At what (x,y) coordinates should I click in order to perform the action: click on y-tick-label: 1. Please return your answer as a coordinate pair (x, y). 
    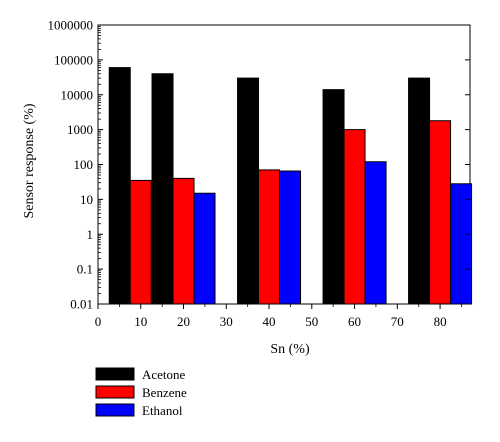
    Looking at the image, I should click on (90, 234).